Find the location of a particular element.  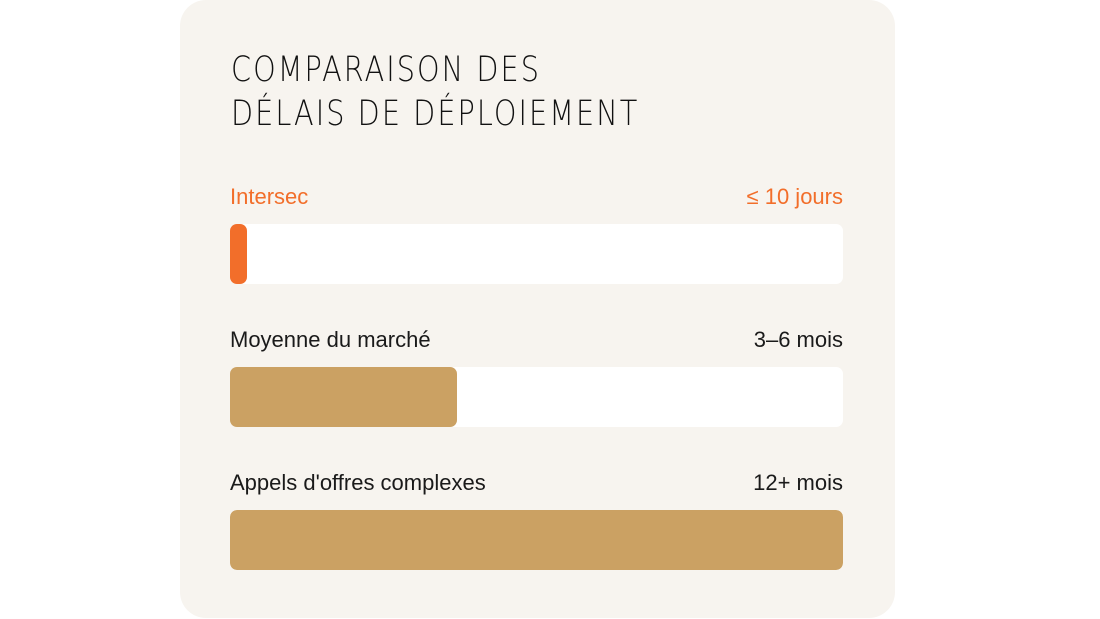

category-label: Moyenne du marché is located at coordinates (330, 339).